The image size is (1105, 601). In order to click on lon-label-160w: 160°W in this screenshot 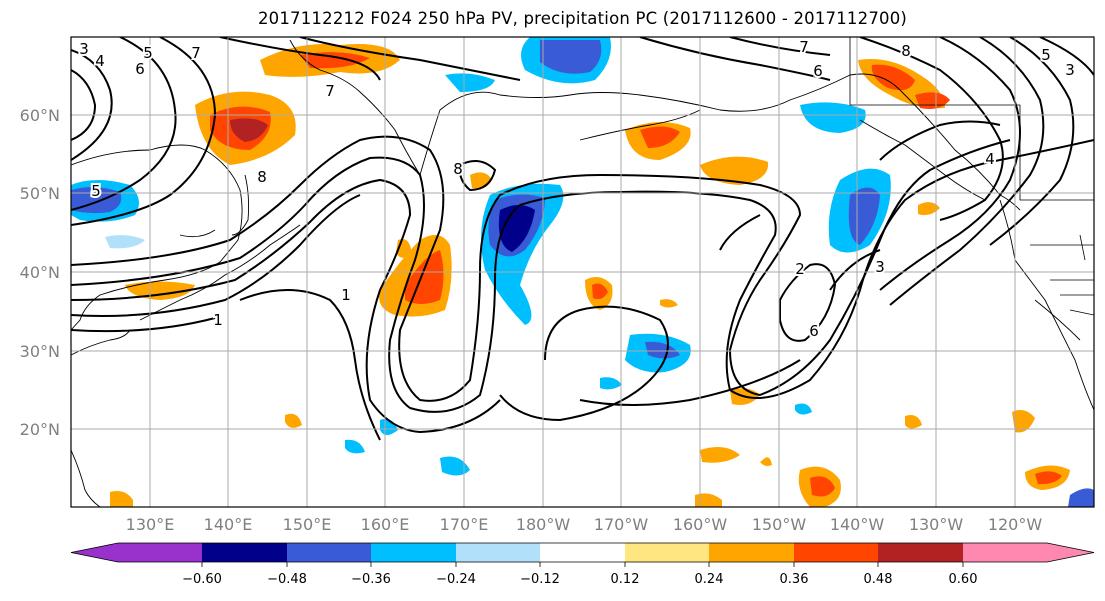, I will do `click(700, 524)`.